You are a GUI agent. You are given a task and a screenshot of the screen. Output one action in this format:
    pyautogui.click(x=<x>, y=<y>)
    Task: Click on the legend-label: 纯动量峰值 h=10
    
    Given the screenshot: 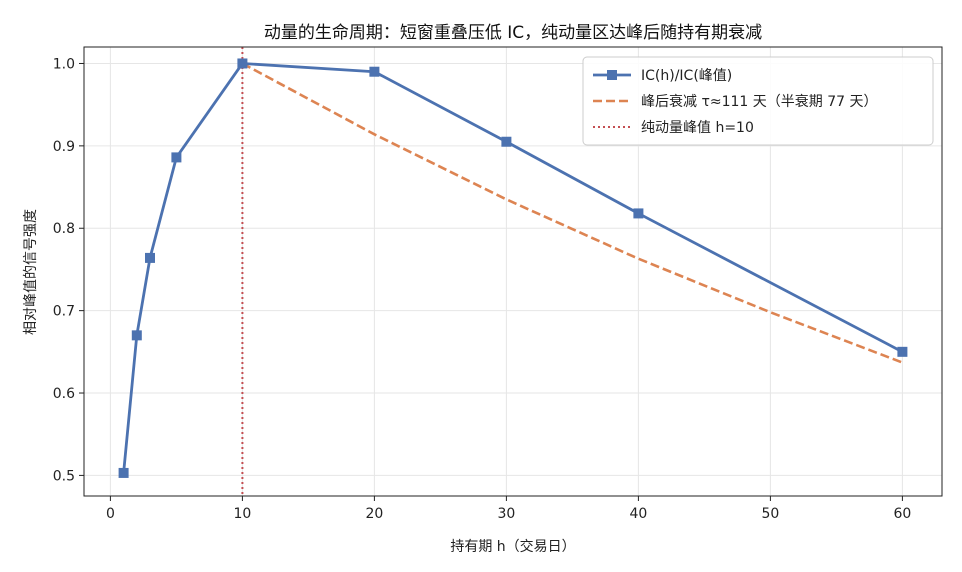 What is the action you would take?
    pyautogui.click(x=697, y=128)
    